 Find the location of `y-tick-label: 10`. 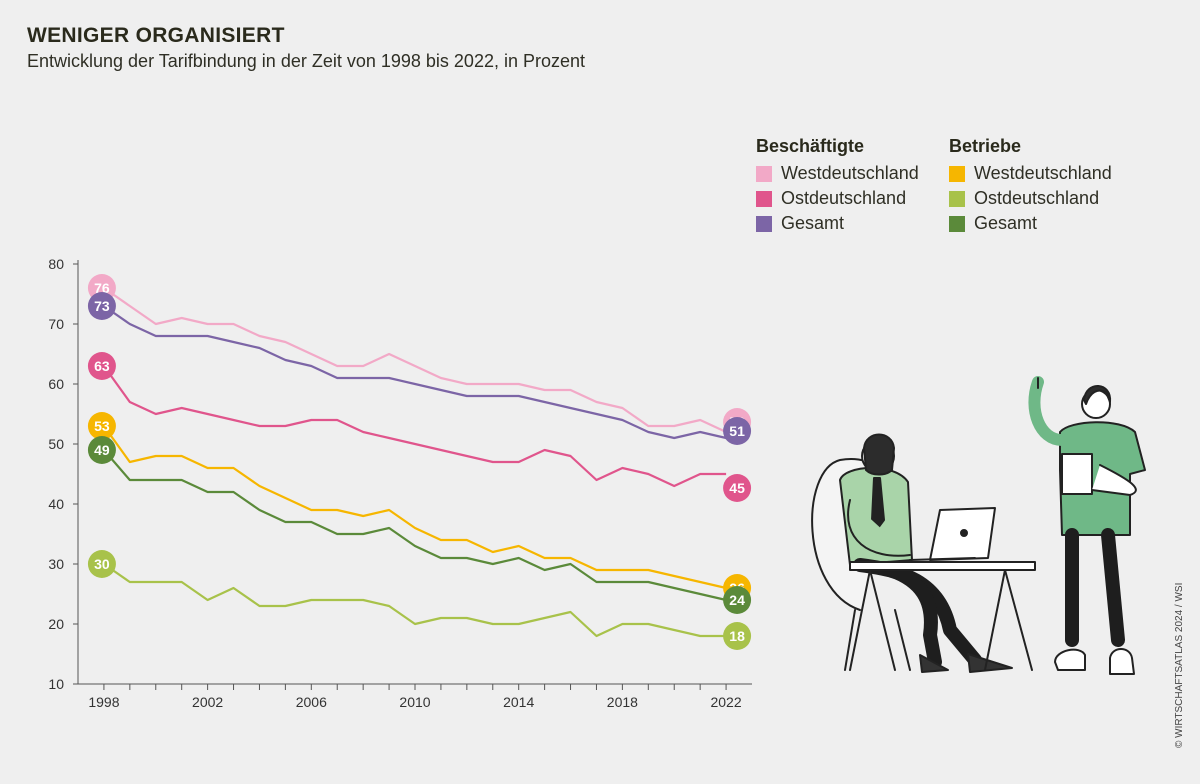

y-tick-label: 10 is located at coordinates (56, 684).